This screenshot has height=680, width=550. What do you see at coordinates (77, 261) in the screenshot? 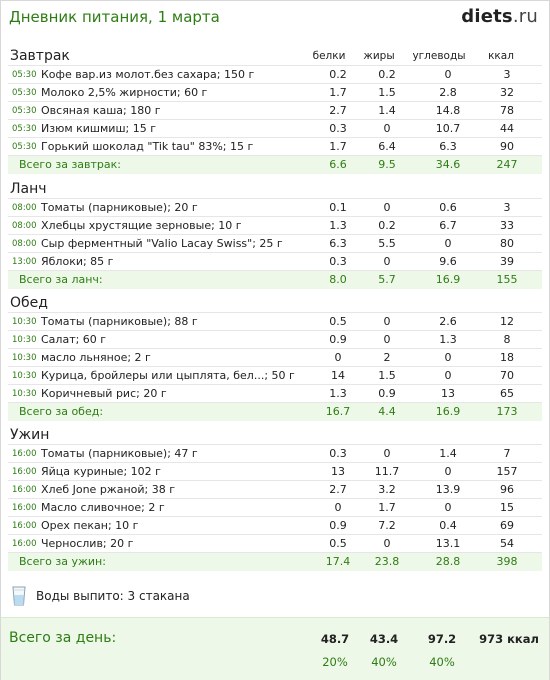
I see `food-name: Яблоки; 85 г` at bounding box center [77, 261].